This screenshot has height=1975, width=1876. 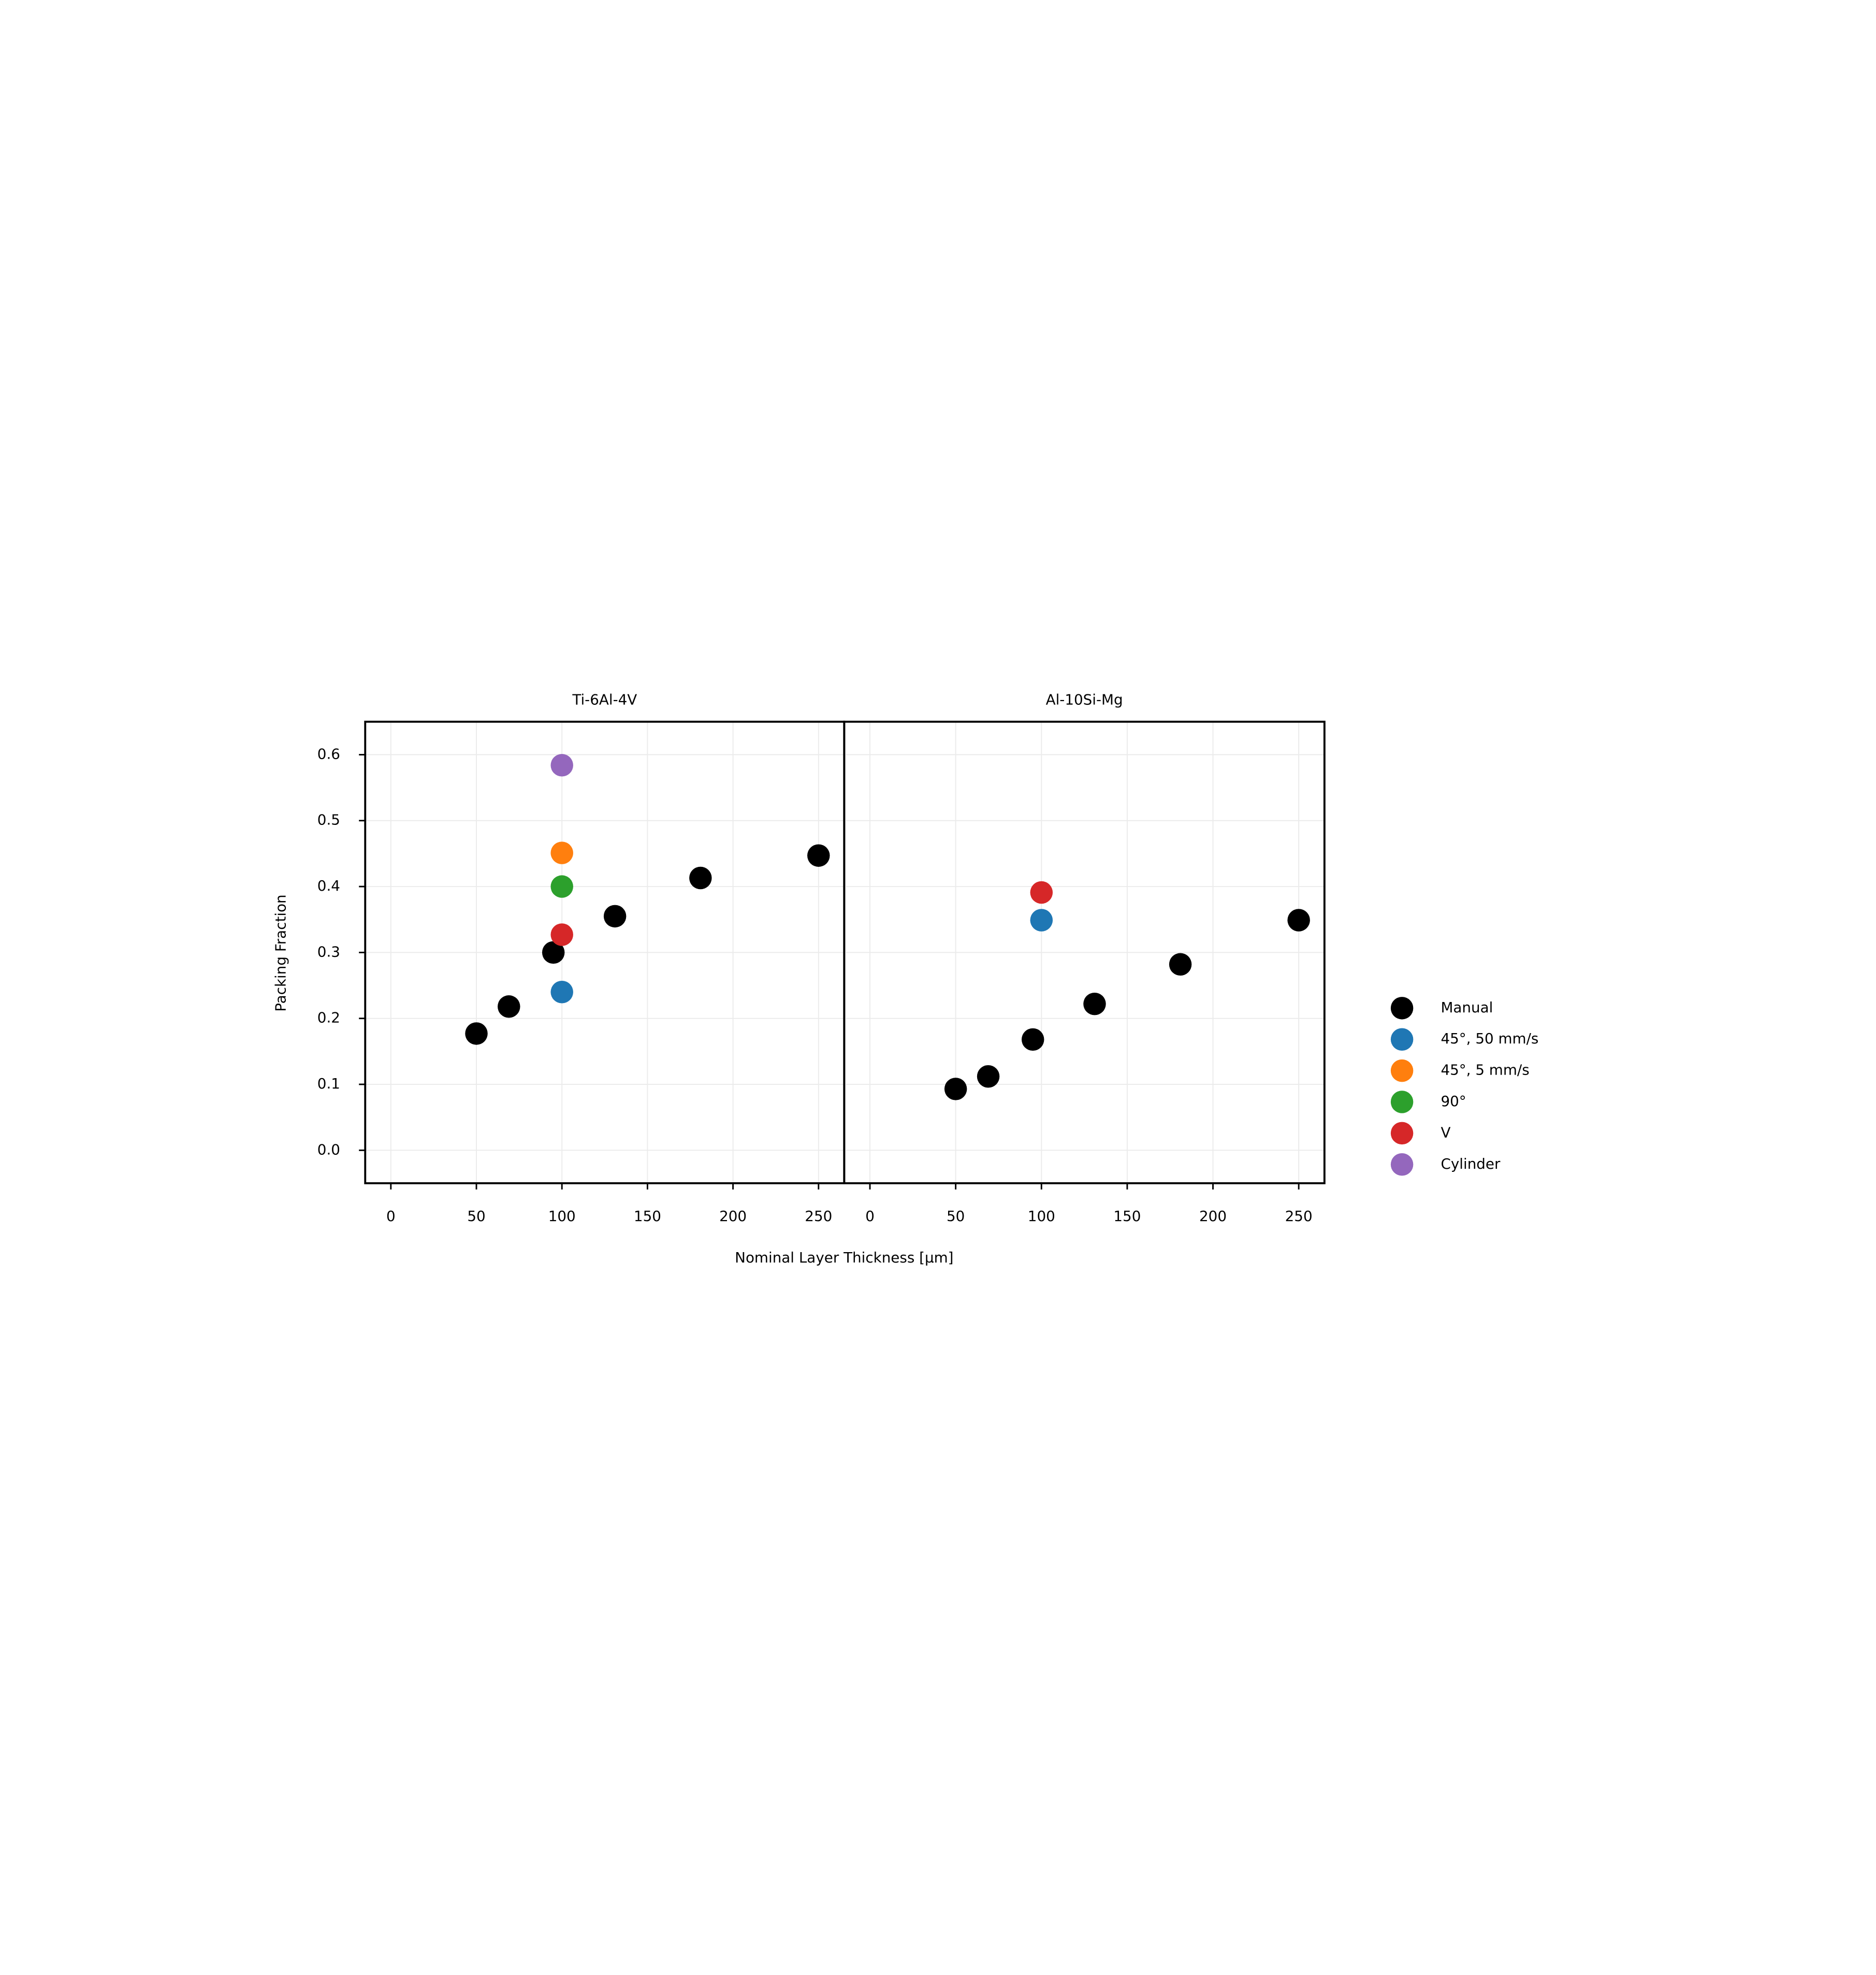 I want to click on legend-label: Cylinder, so click(x=1471, y=1163).